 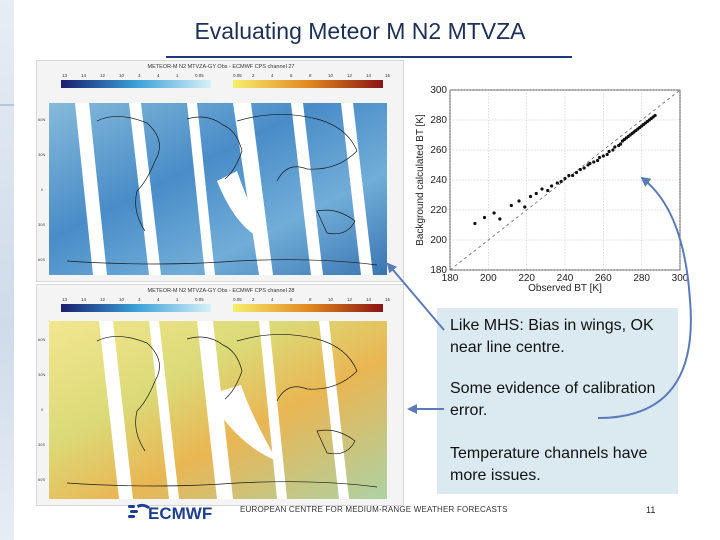 I want to click on y-tick-label: 240, so click(x=438, y=180).